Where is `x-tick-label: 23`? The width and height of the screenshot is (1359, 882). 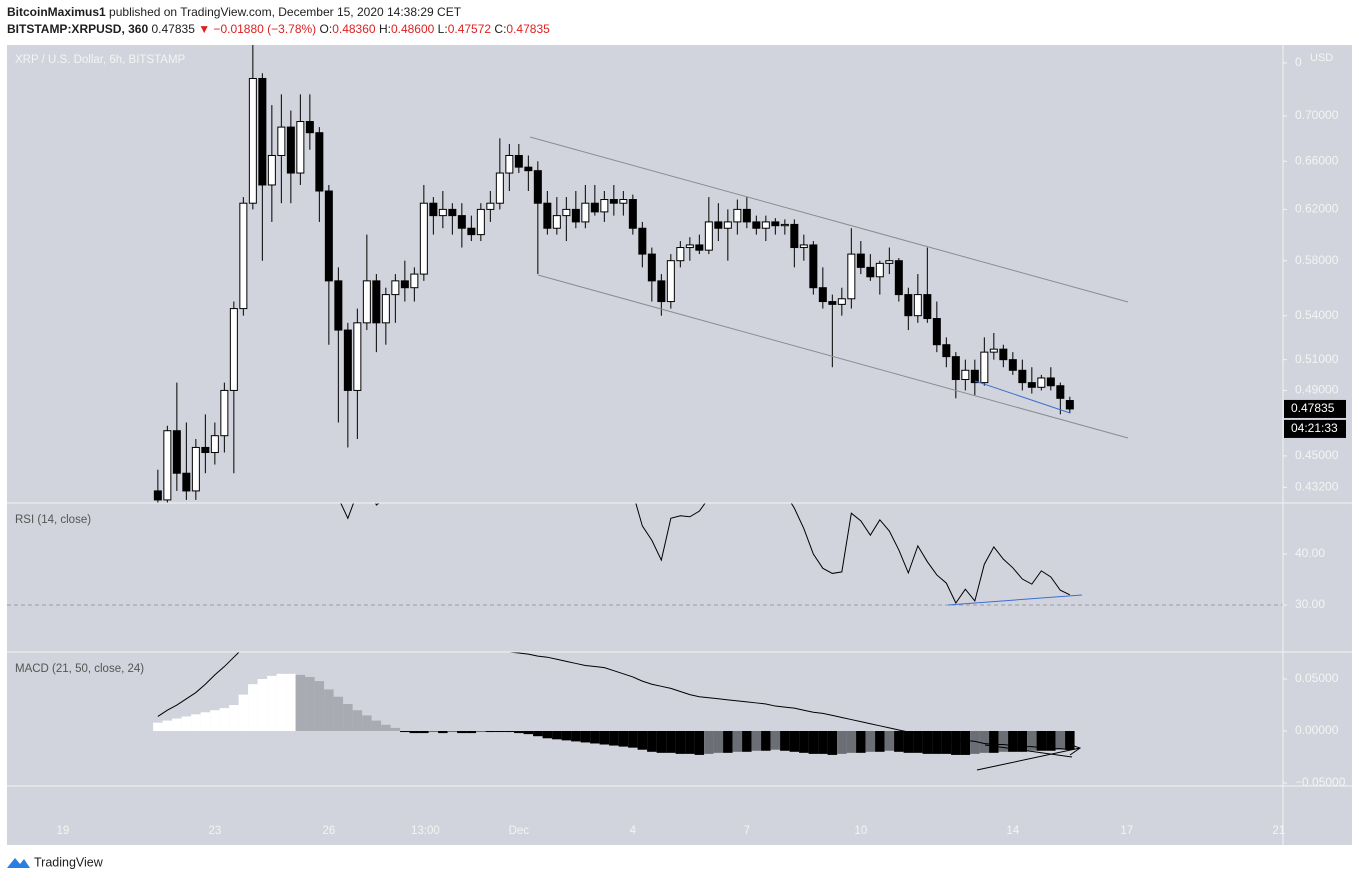 x-tick-label: 23 is located at coordinates (214, 831).